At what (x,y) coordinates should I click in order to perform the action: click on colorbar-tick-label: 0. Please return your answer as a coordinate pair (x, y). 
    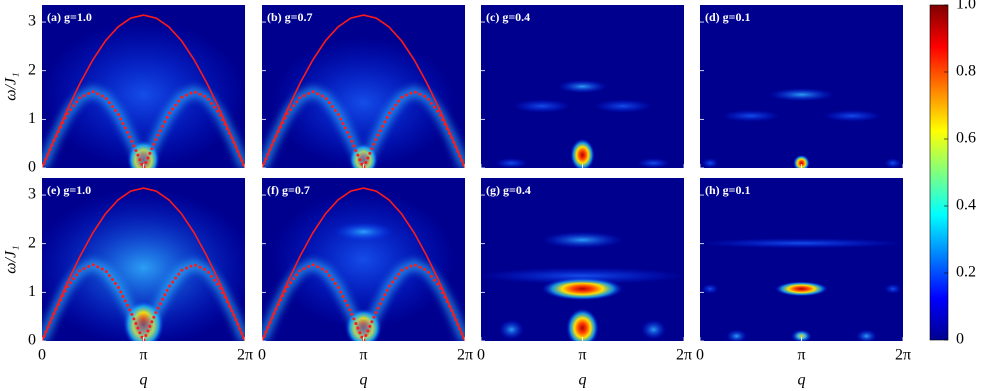
    Looking at the image, I should click on (960, 339).